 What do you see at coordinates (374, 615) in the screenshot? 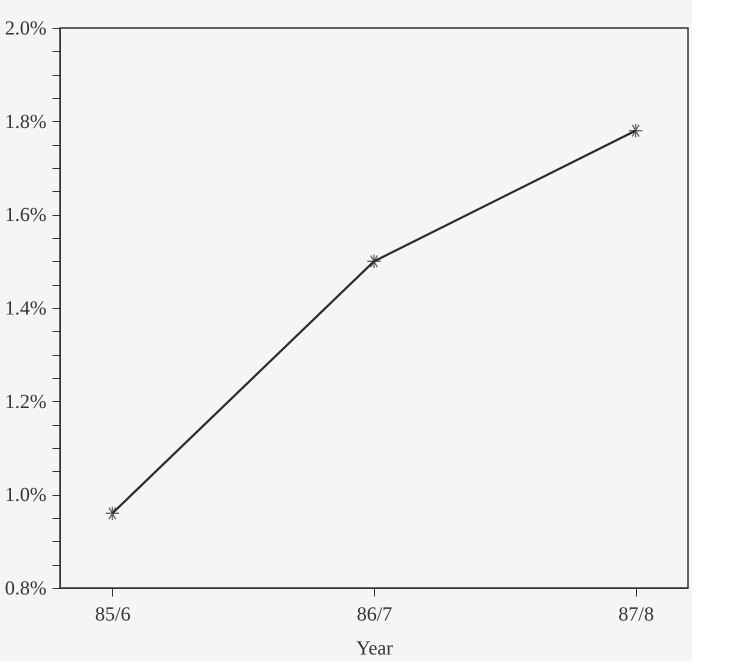
I see `x-tick-label: 86/7` at bounding box center [374, 615].